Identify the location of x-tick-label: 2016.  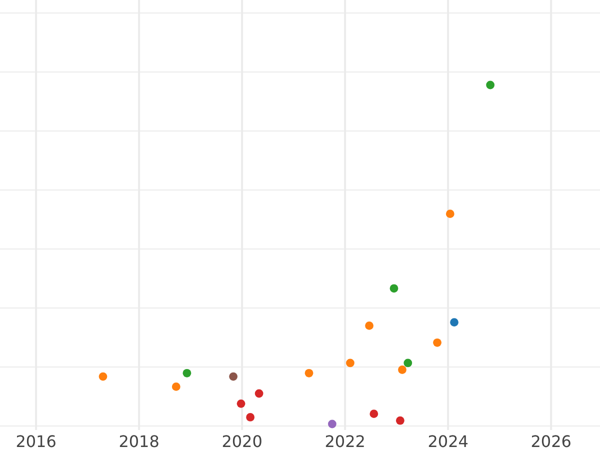
(36, 441).